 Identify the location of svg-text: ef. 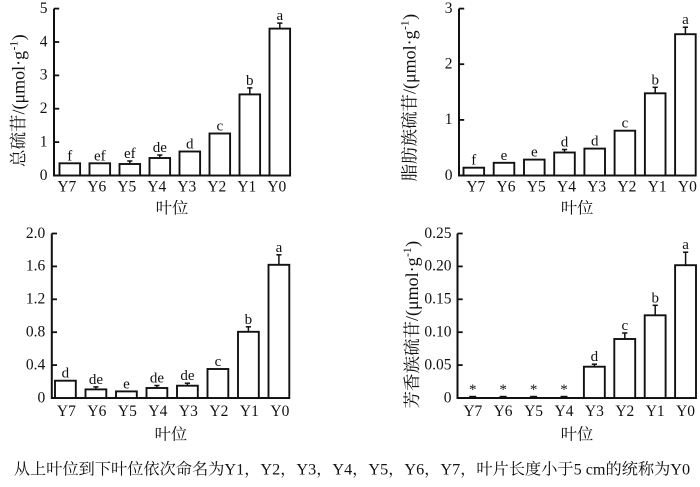
(100, 156).